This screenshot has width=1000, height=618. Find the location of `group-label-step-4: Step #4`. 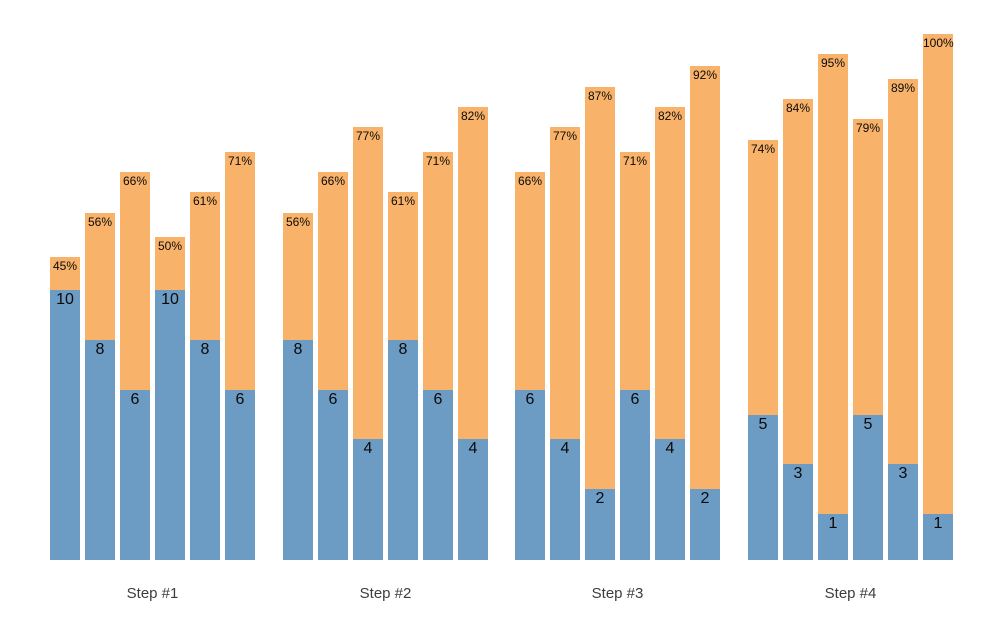

group-label-step-4: Step #4 is located at coordinates (850, 593).